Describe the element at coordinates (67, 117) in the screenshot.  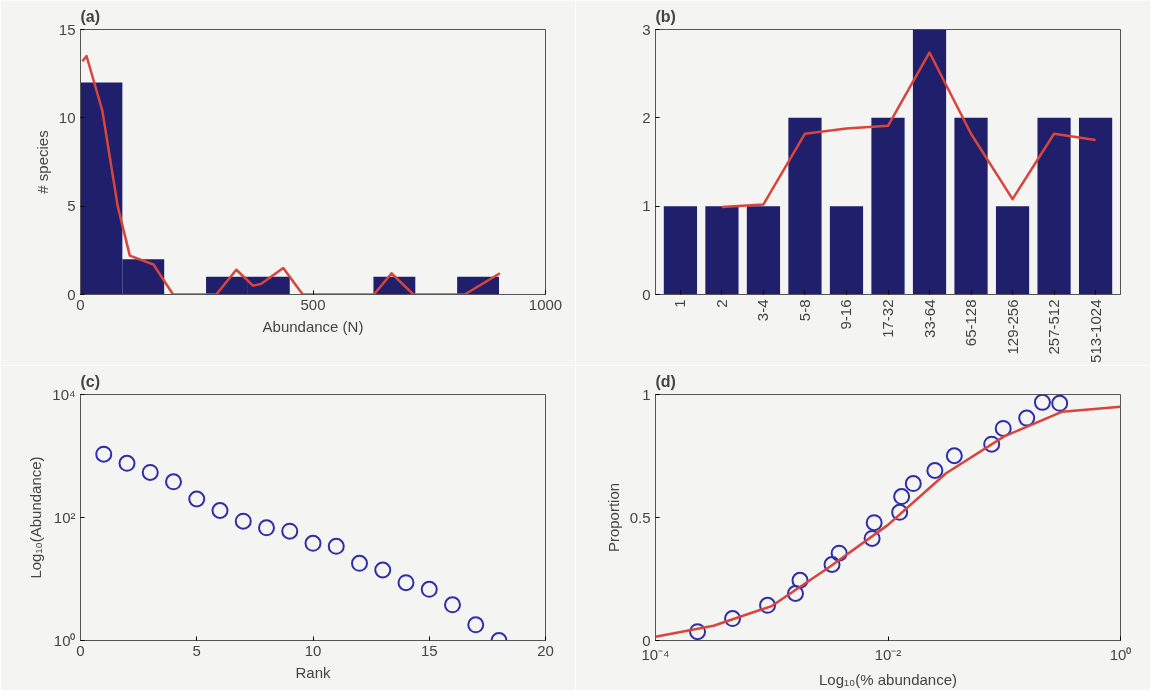
I see `y-tick-label: 10` at that location.